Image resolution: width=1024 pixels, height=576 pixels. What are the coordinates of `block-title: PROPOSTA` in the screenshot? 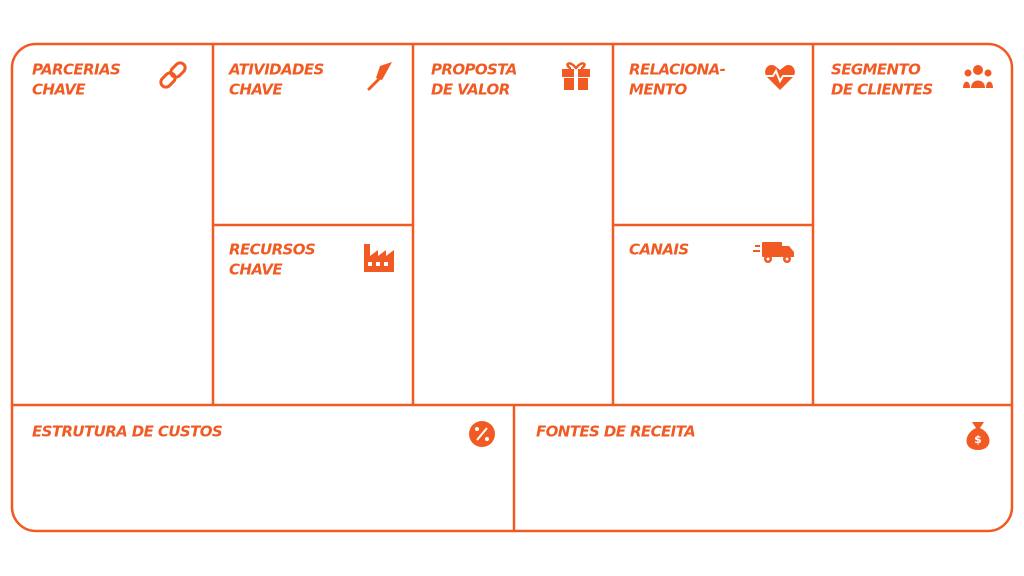 It's located at (474, 70).